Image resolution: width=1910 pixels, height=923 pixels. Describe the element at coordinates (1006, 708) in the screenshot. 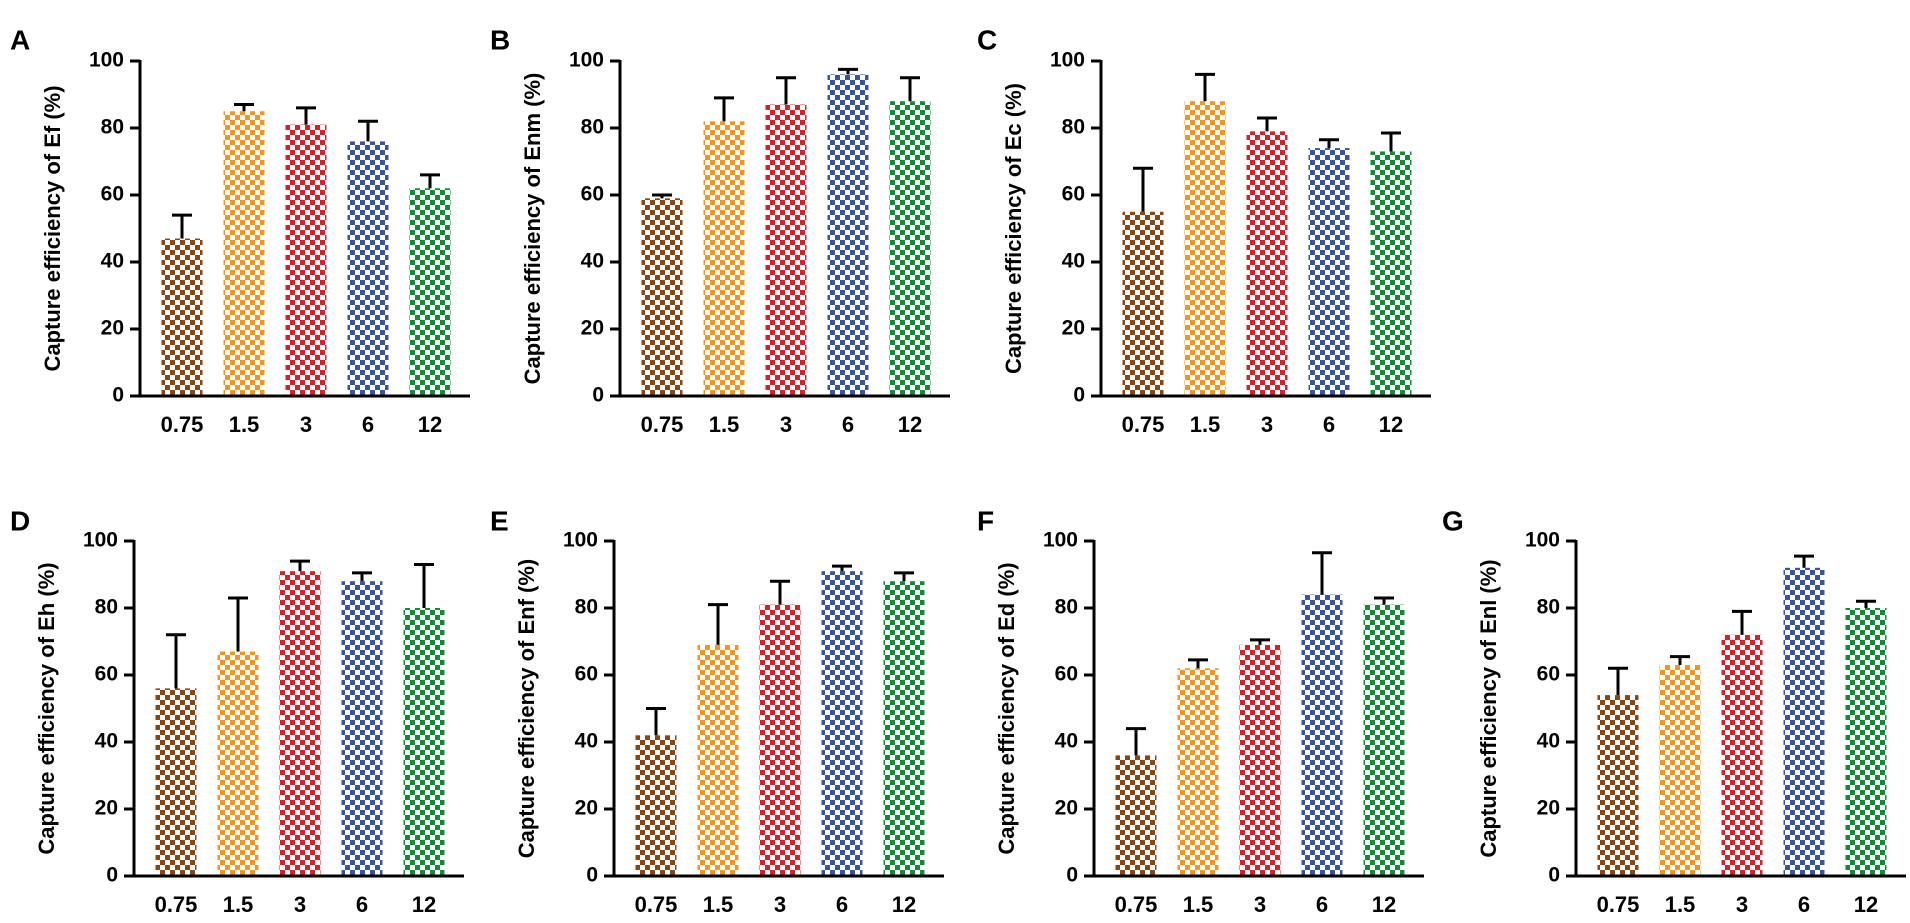

I see `y-axis-label: Capture efficiency of Ed (%)` at that location.